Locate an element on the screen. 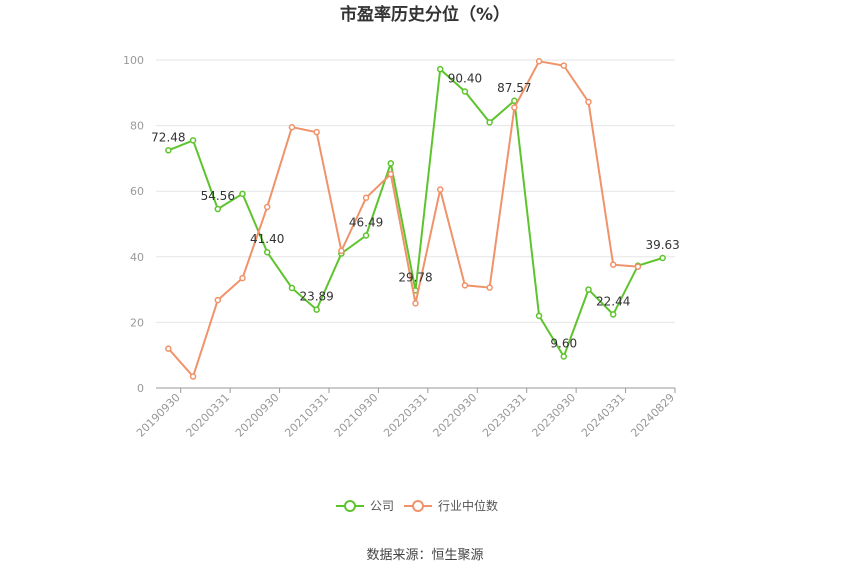  x-tick-label: 20240829 is located at coordinates (652, 415).